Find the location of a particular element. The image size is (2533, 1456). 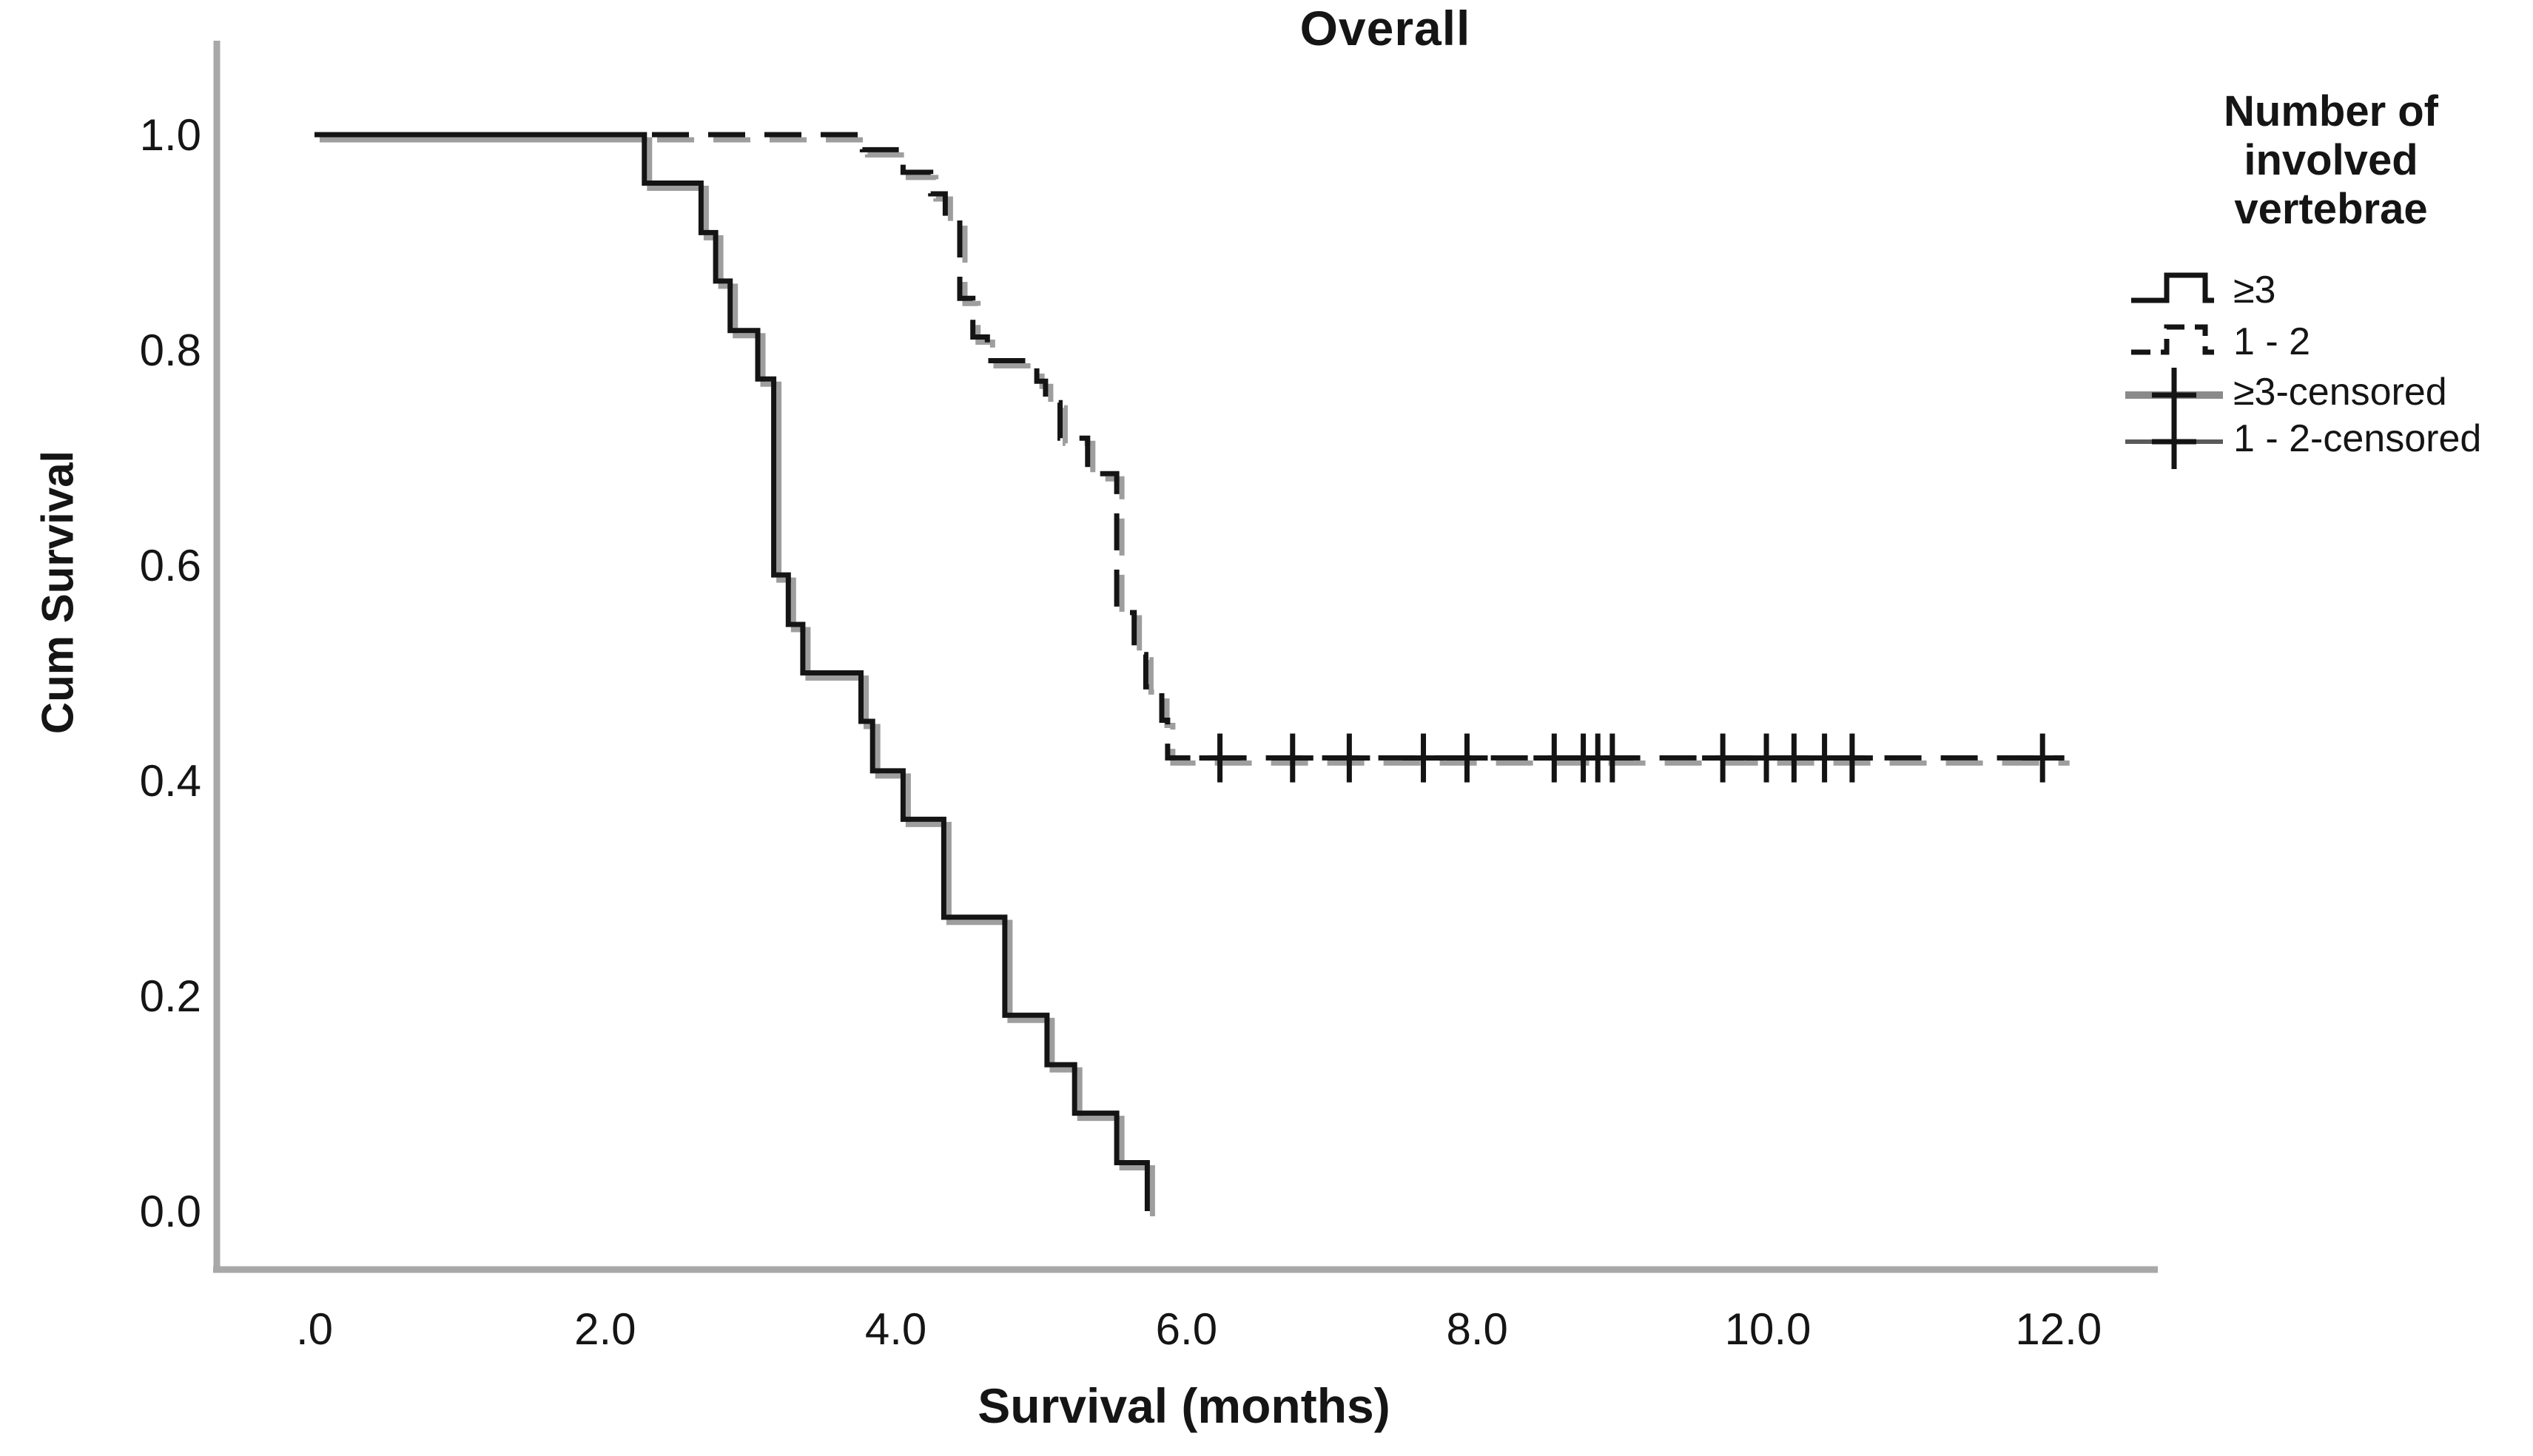

y-tick-label: 1.0 is located at coordinates (170, 135).